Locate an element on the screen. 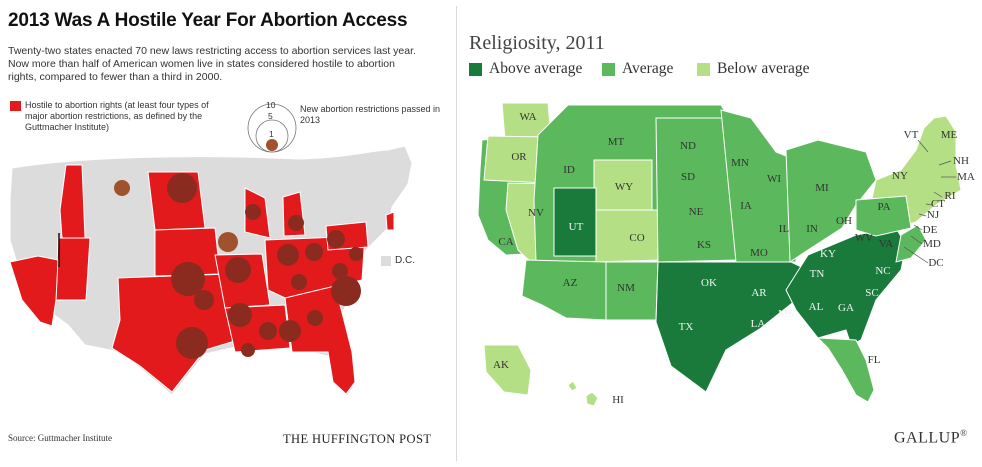 This screenshot has height=467, width=982. label-al: AL is located at coordinates (816, 307).